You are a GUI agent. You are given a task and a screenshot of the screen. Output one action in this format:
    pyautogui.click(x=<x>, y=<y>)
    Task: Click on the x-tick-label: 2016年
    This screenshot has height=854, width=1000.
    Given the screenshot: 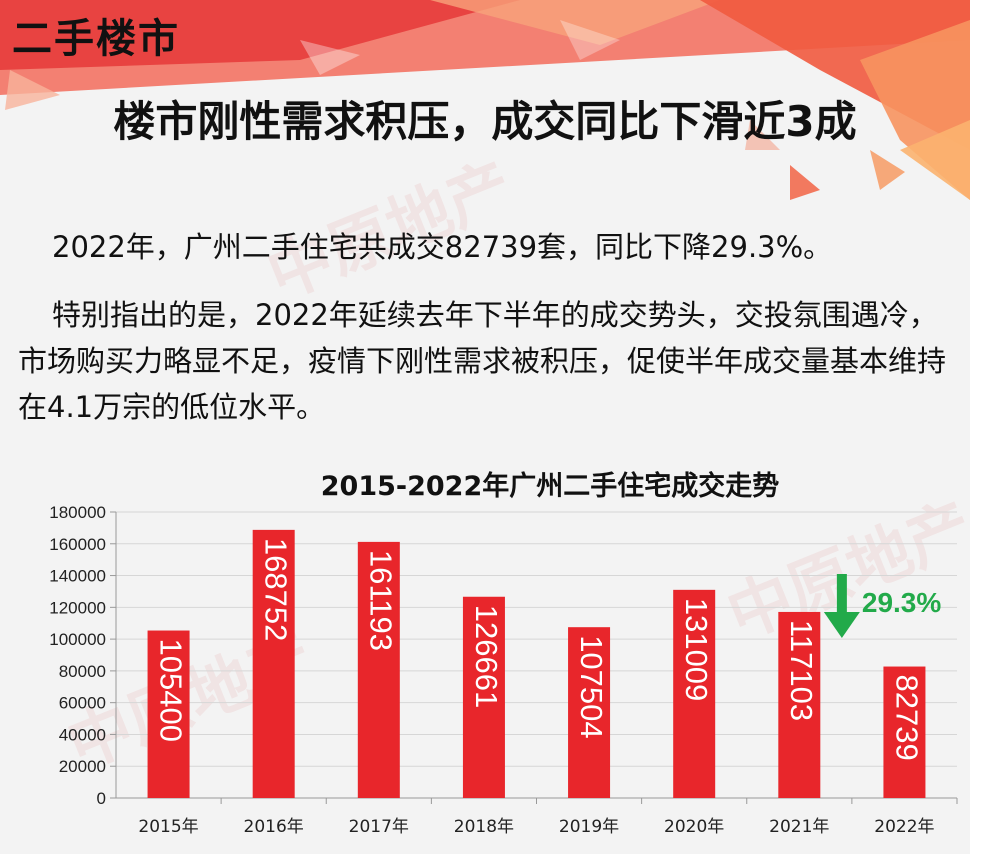 What is the action you would take?
    pyautogui.click(x=274, y=827)
    